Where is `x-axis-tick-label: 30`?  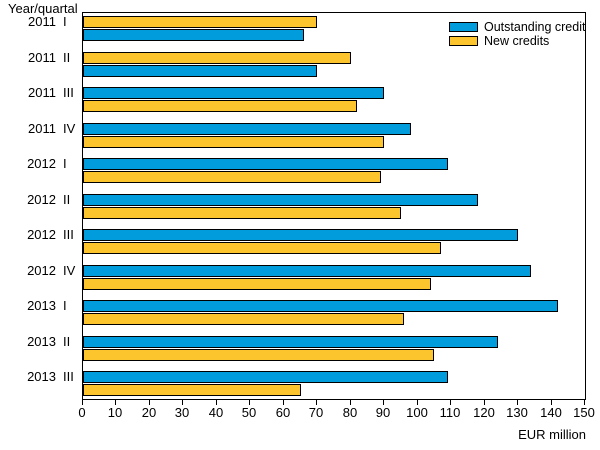 x-axis-tick-label: 30 is located at coordinates (182, 412).